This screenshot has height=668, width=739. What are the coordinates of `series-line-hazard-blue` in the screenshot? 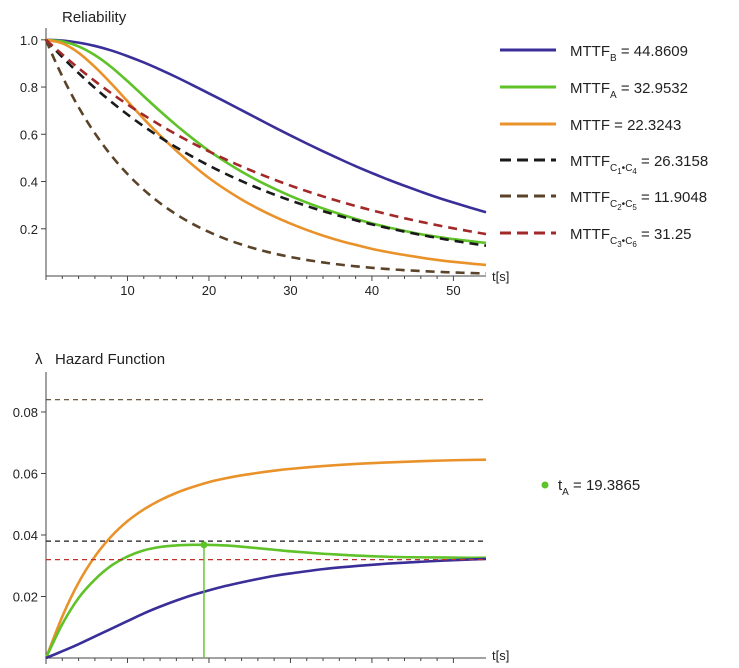 It's located at (266, 608).